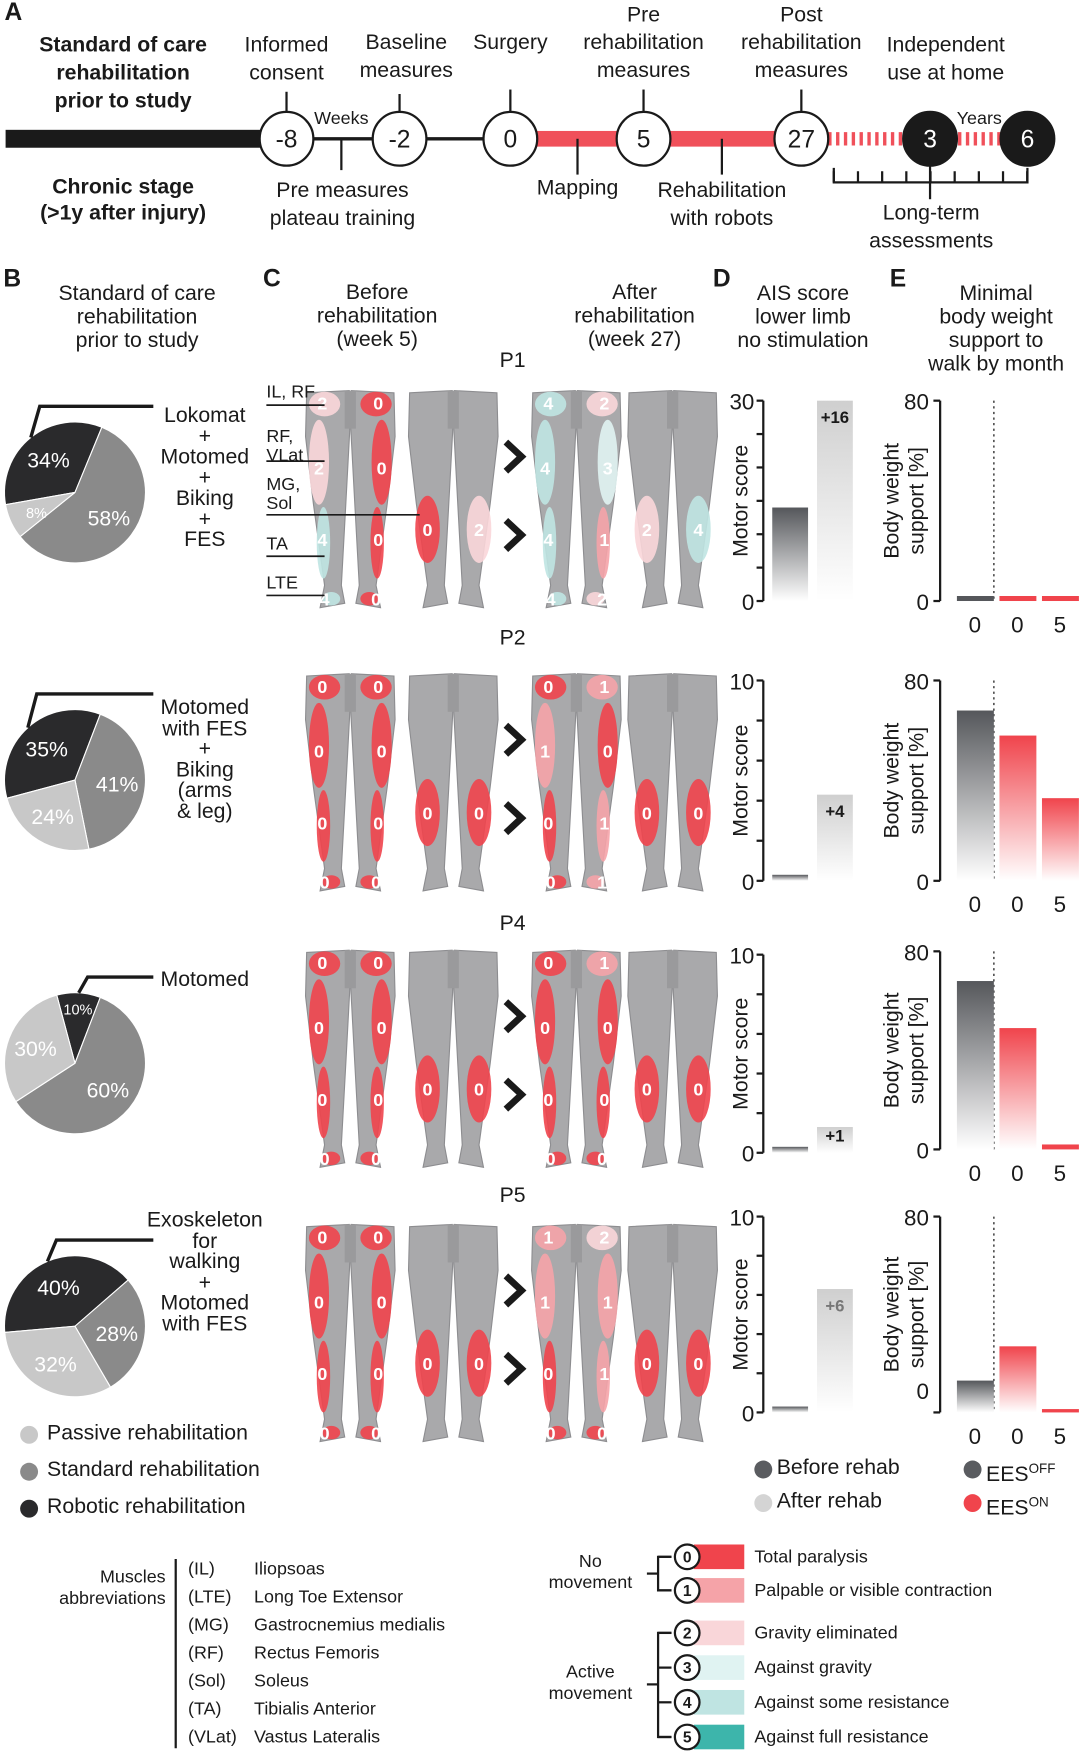 The height and width of the screenshot is (1756, 1080). I want to click on milestone-label-pre-rehab: Pre rehabilitation measures, so click(643, 43).